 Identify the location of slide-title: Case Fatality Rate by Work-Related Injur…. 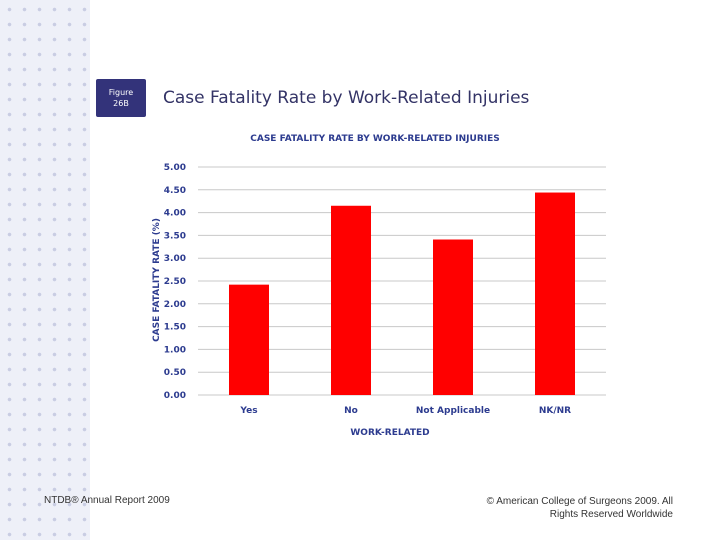
(346, 98).